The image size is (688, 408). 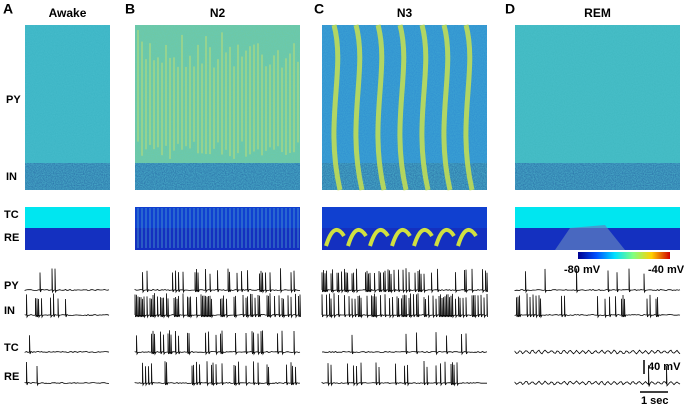 I want to click on trace-label: PY, so click(x=11, y=286).